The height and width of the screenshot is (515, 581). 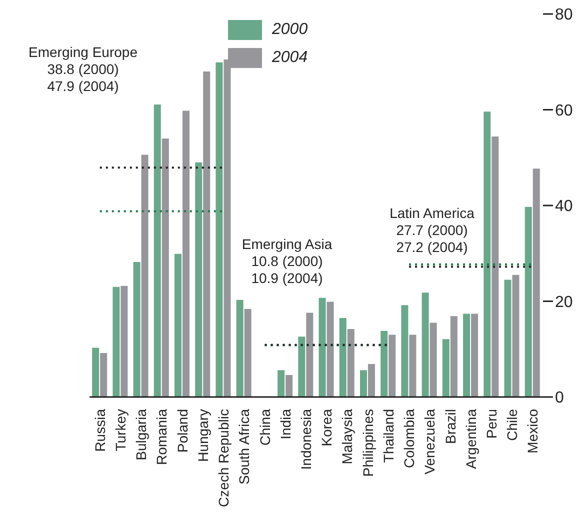 What do you see at coordinates (182, 431) in the screenshot?
I see `x-tick-label: Poland` at bounding box center [182, 431].